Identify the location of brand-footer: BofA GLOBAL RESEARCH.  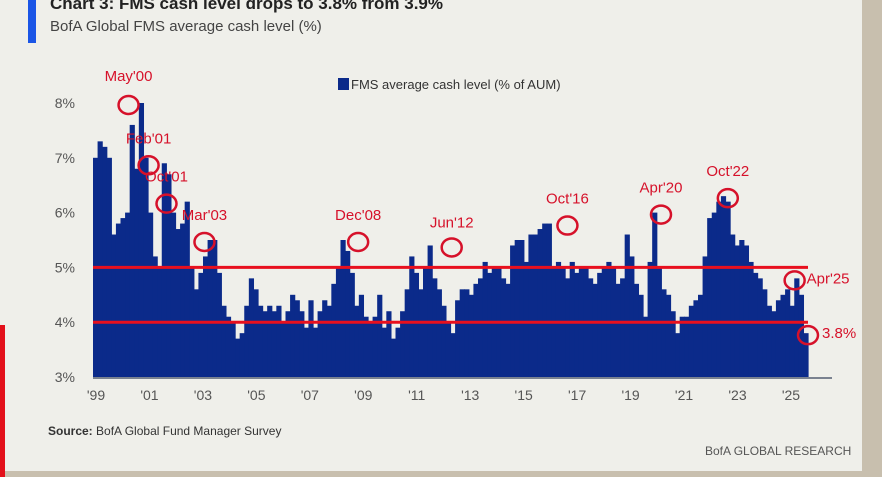
(778, 451).